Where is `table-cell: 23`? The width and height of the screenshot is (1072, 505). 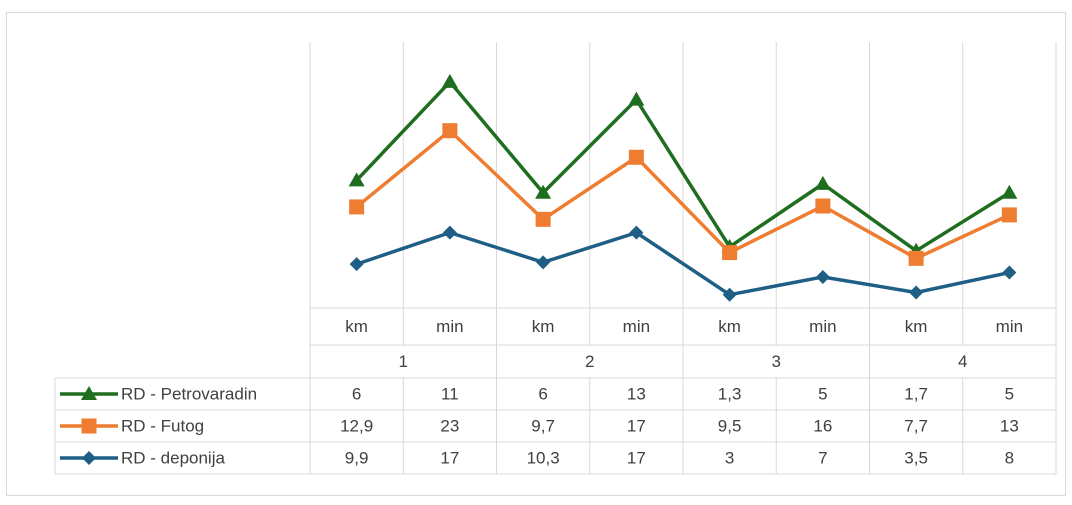
table-cell: 23 is located at coordinates (449, 425).